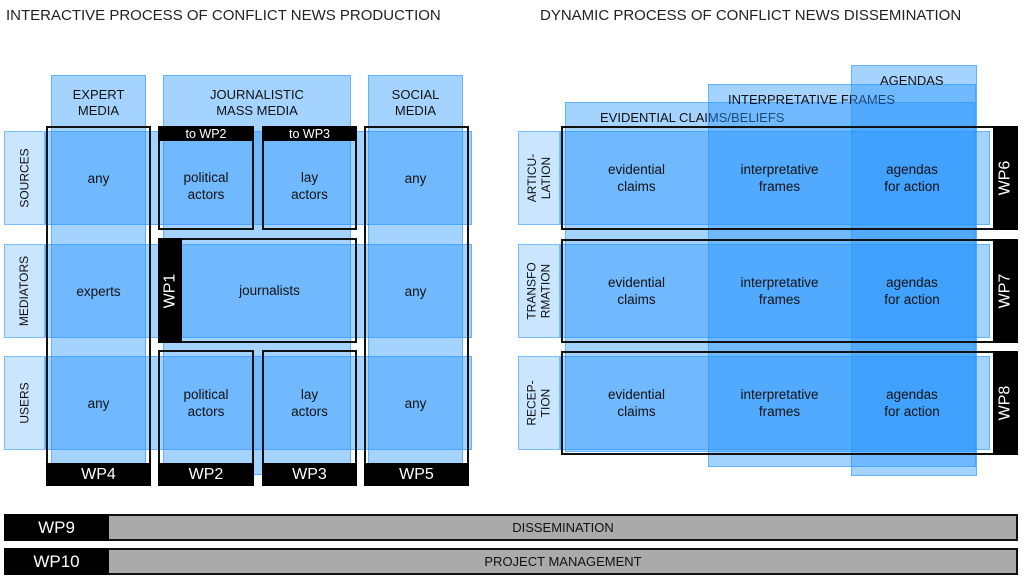 This screenshot has height=581, width=1024. I want to click on wp4-label: WP4, so click(98, 474).